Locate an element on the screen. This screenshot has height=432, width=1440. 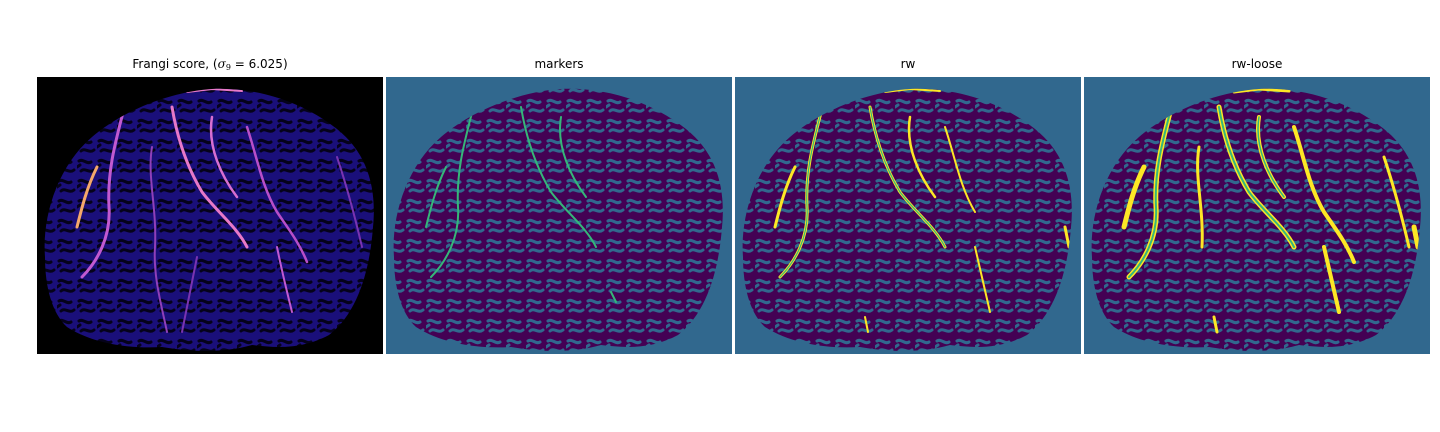
markers-tissue is located at coordinates (558, 219).